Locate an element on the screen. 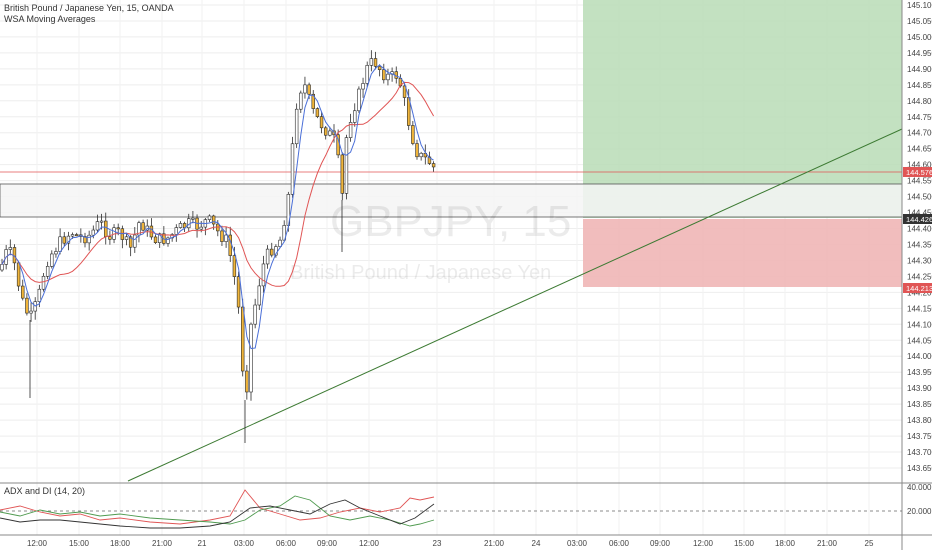 The width and height of the screenshot is (932, 550). price-tick-label: 145.050 is located at coordinates (919, 21).